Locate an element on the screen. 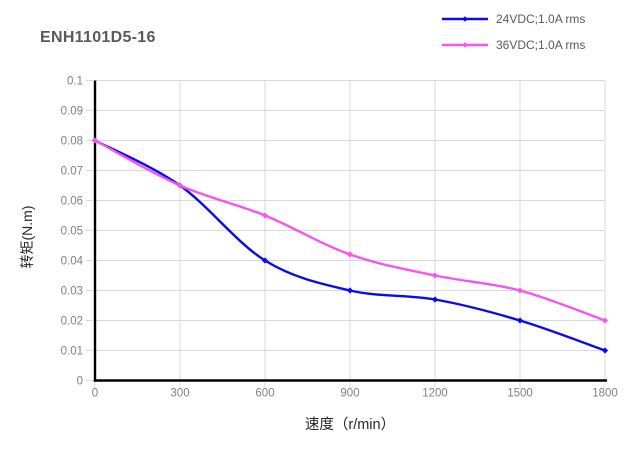  chart-title: ENH1101D5-16 is located at coordinates (98, 37).